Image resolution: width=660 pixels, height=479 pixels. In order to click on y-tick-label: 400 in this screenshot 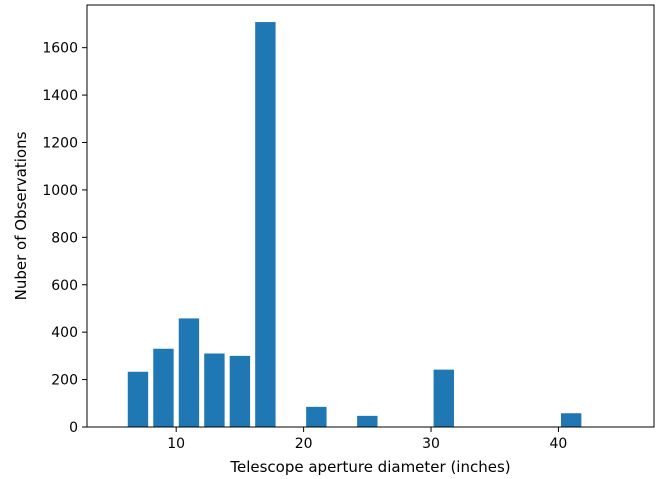, I will do `click(64, 333)`.